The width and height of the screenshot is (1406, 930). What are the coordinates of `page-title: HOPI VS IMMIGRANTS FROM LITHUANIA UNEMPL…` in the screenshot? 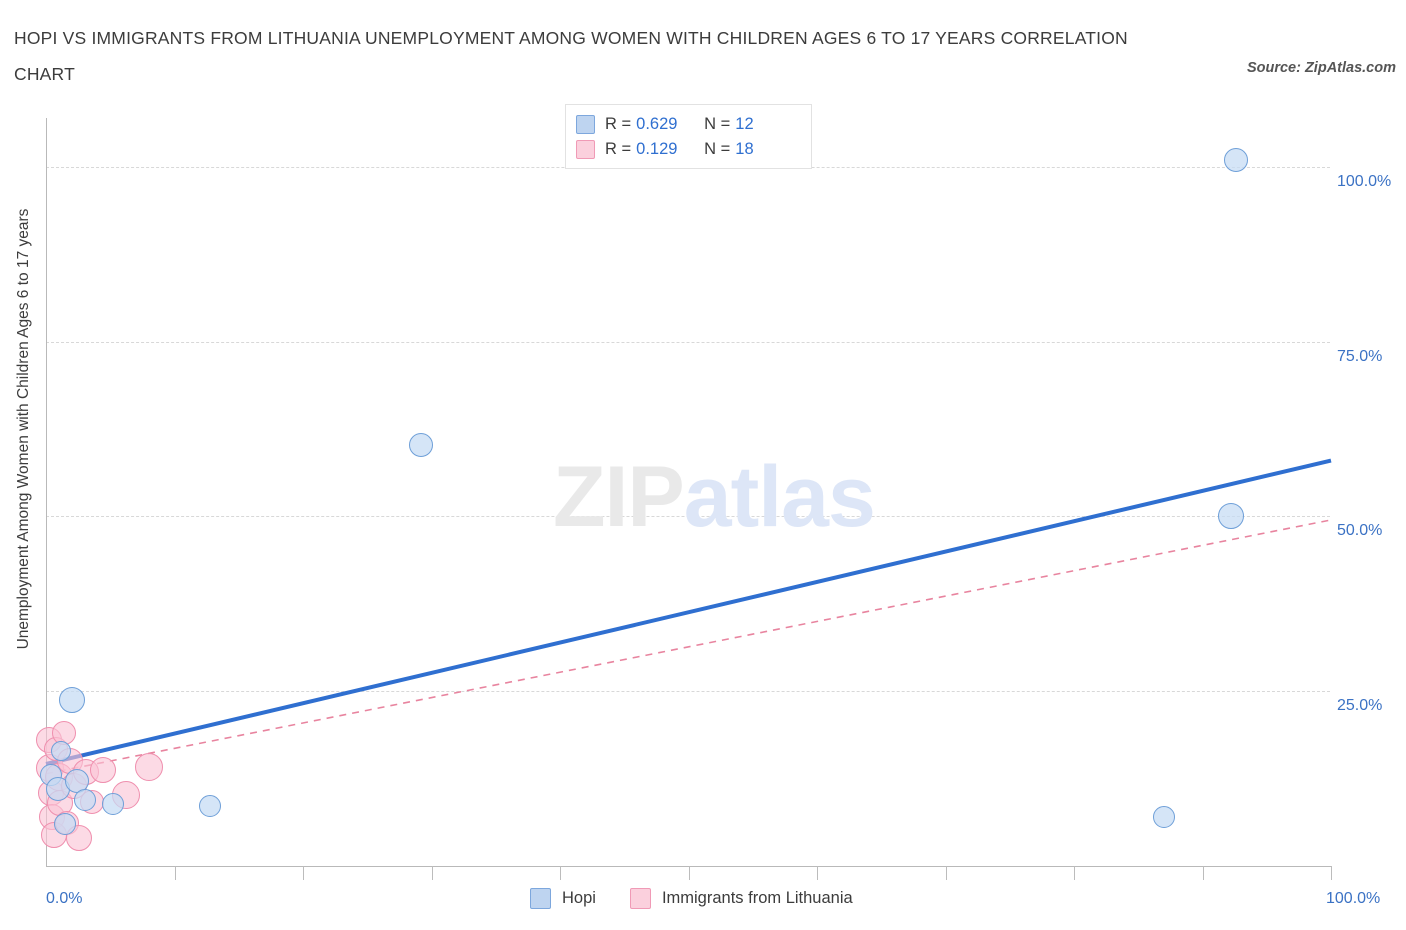 It's located at (571, 56).